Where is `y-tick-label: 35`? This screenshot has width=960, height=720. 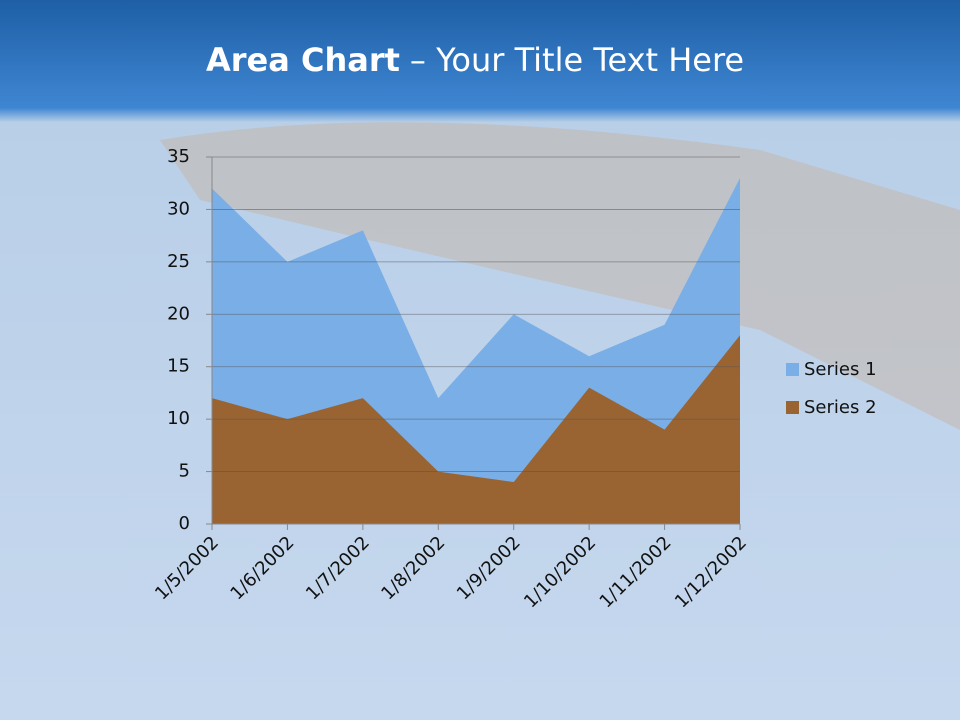 y-tick-label: 35 is located at coordinates (178, 156).